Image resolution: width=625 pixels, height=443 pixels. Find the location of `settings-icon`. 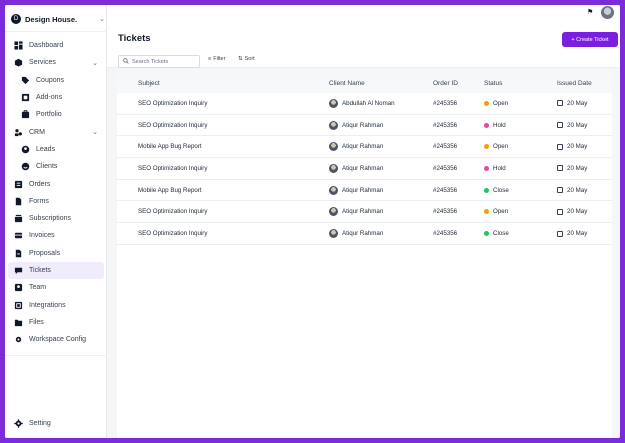

settings-icon is located at coordinates (18, 423).